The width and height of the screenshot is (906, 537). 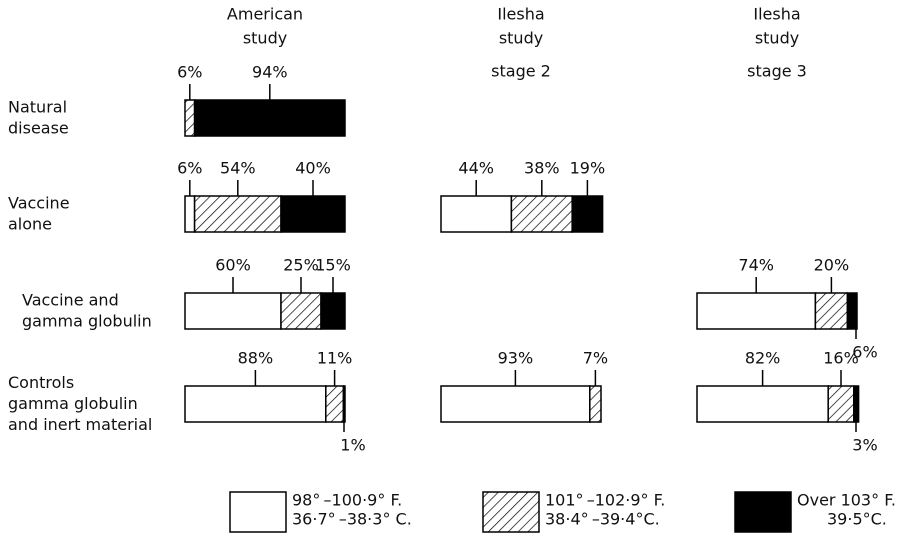 I want to click on value-label: 1%, so click(x=352, y=445).